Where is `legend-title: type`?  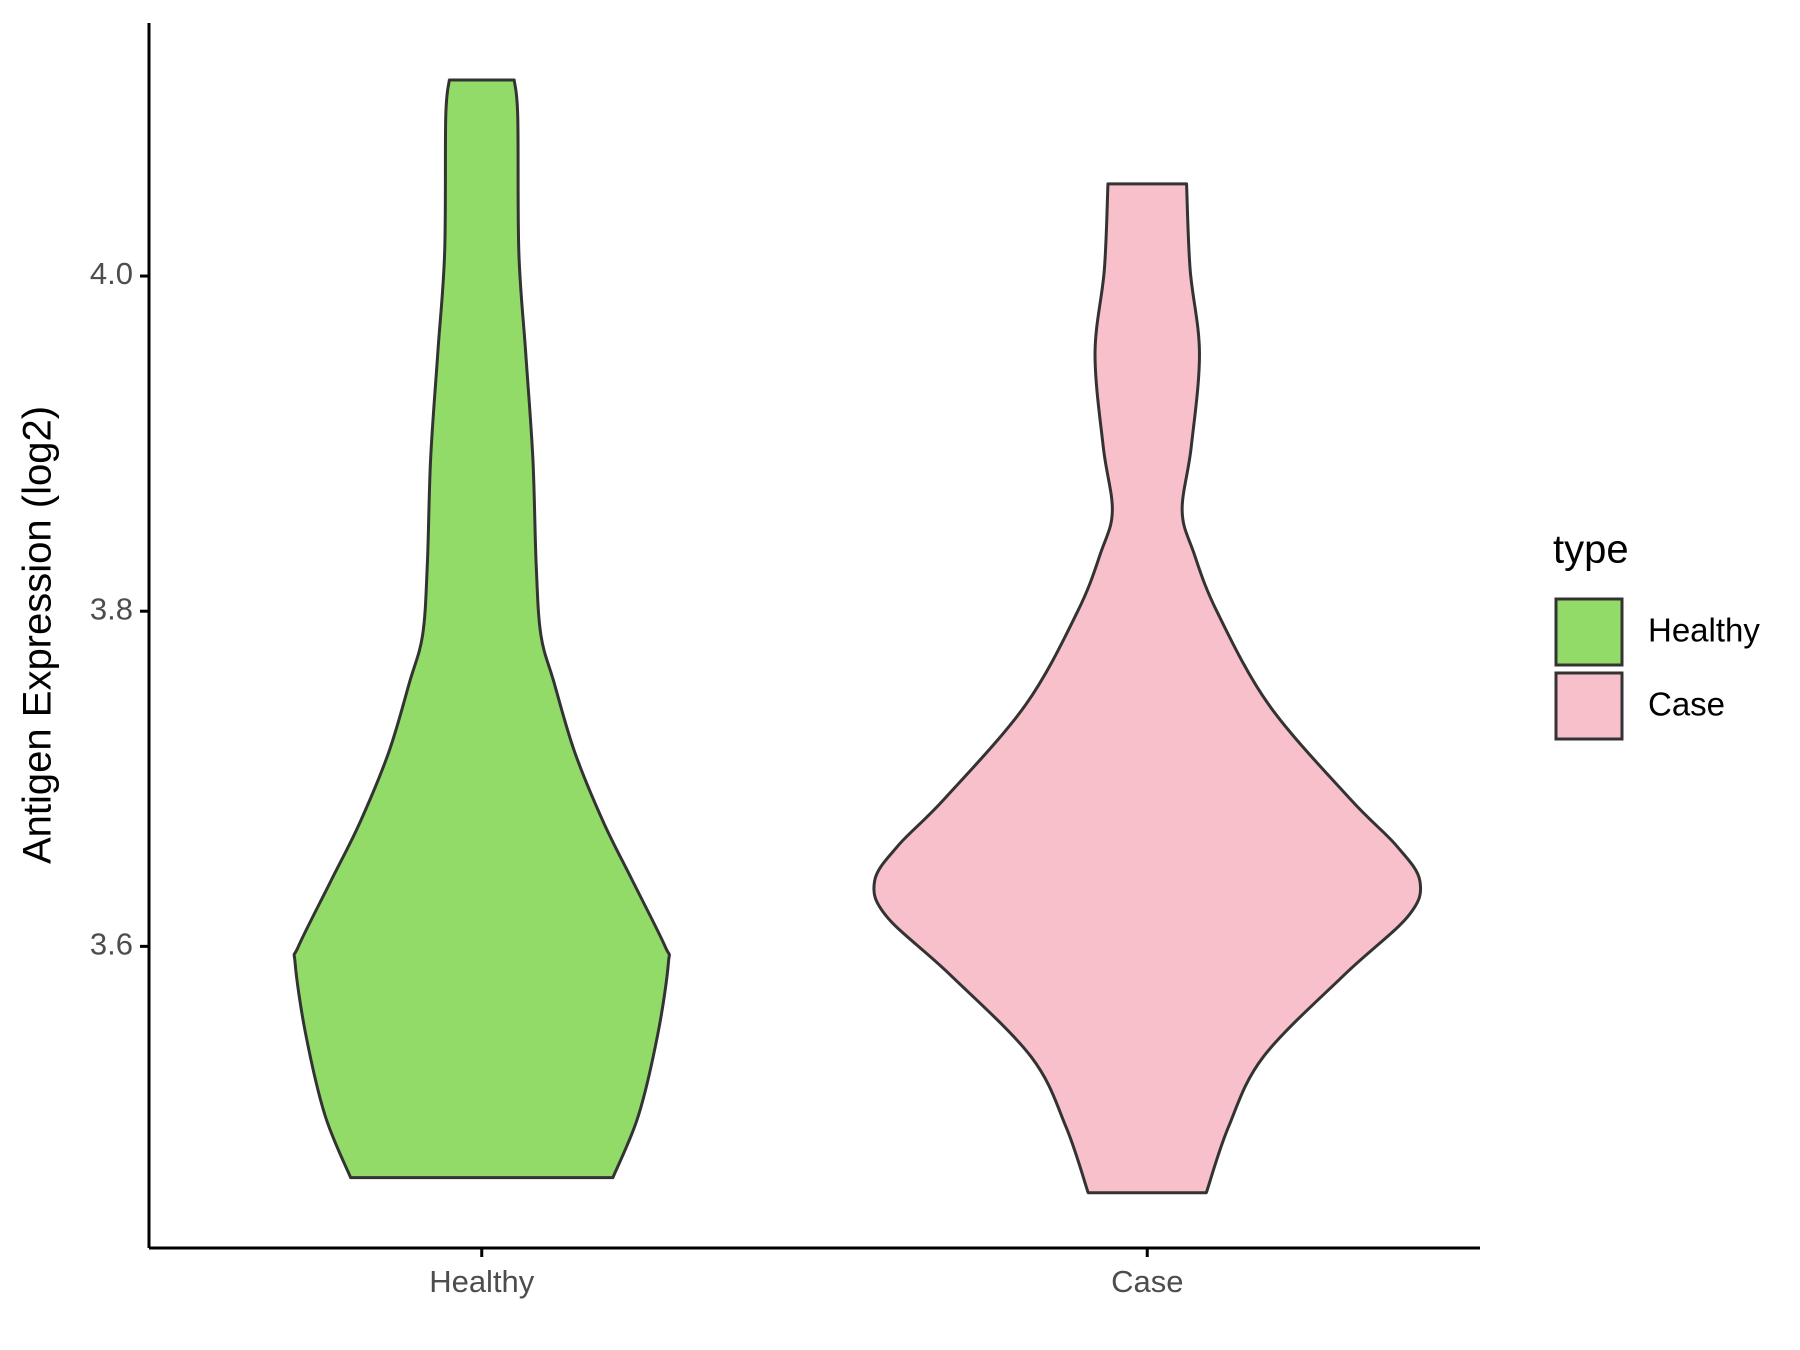 legend-title: type is located at coordinates (1591, 550).